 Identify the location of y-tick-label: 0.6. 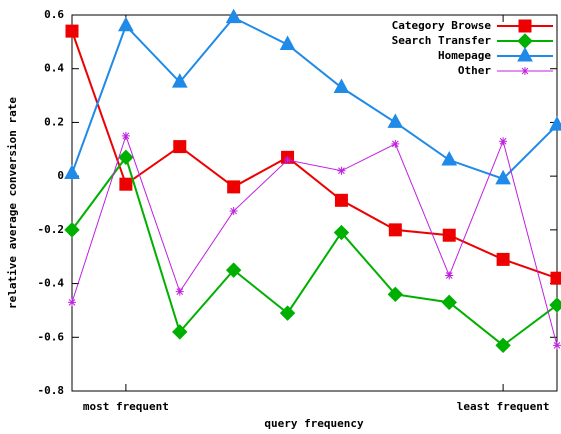
(54, 14).